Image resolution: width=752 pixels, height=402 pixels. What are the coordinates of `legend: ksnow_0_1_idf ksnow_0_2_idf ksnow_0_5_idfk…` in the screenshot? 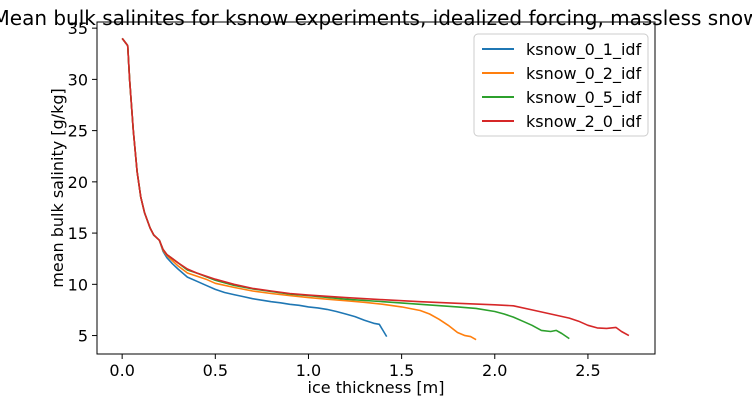 It's located at (561, 85).